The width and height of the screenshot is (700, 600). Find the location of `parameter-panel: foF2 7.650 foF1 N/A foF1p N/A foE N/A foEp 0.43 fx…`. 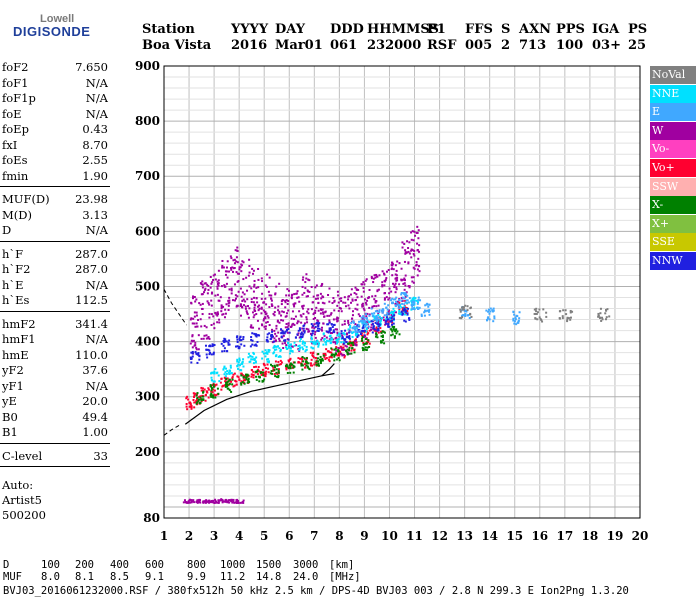

parameter-panel: foF2 7.650 foF1 N/A foF1p N/A foE N/A foEp 0.43 fx… is located at coordinates (55, 291).